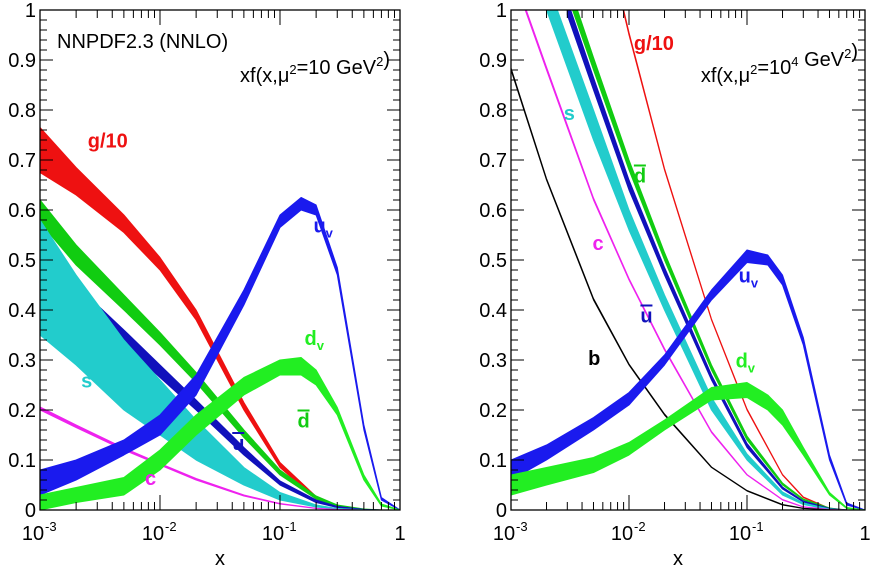 The width and height of the screenshot is (874, 571). Describe the element at coordinates (688, 446) in the screenshot. I see `right-band-d-v` at that location.